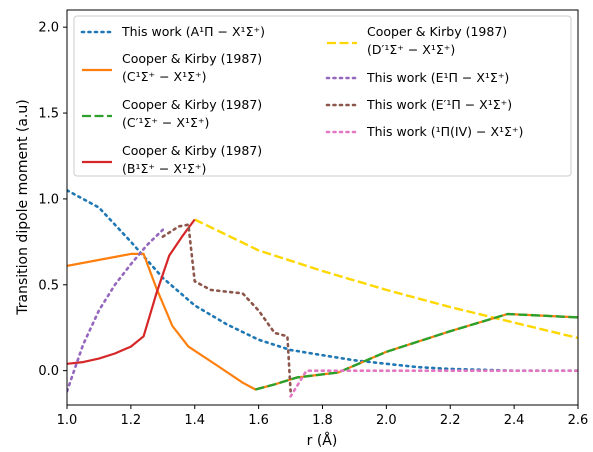 This screenshot has width=593, height=452. Describe the element at coordinates (48, 371) in the screenshot. I see `y-tick-label: 0.0` at that location.